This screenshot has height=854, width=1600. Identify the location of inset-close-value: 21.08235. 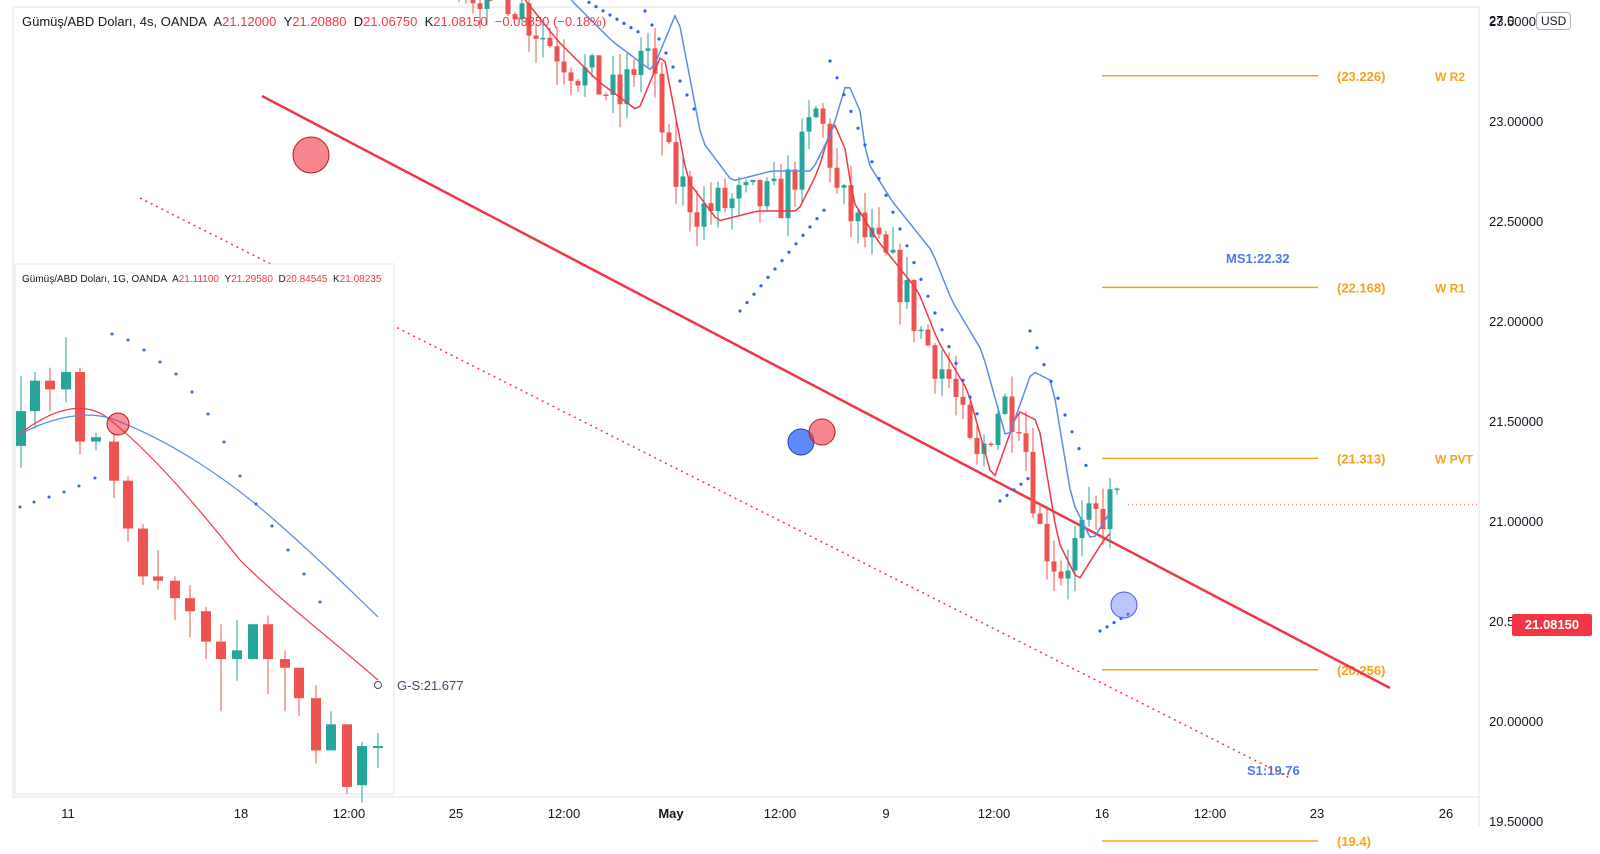
(360, 279).